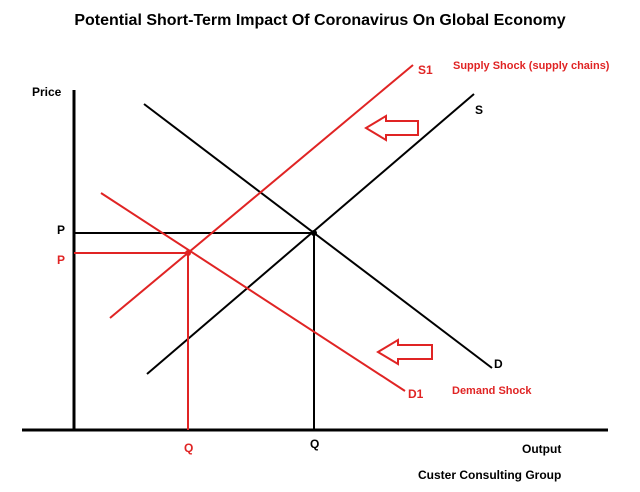  Describe the element at coordinates (61, 260) in the screenshot. I see `price-label-new: P` at that location.